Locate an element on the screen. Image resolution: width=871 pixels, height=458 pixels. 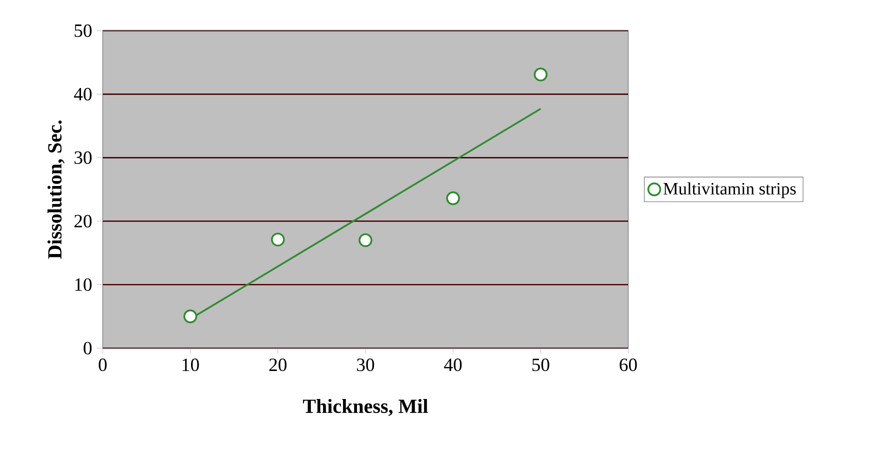
y-tick-label: 30 is located at coordinates (83, 158).